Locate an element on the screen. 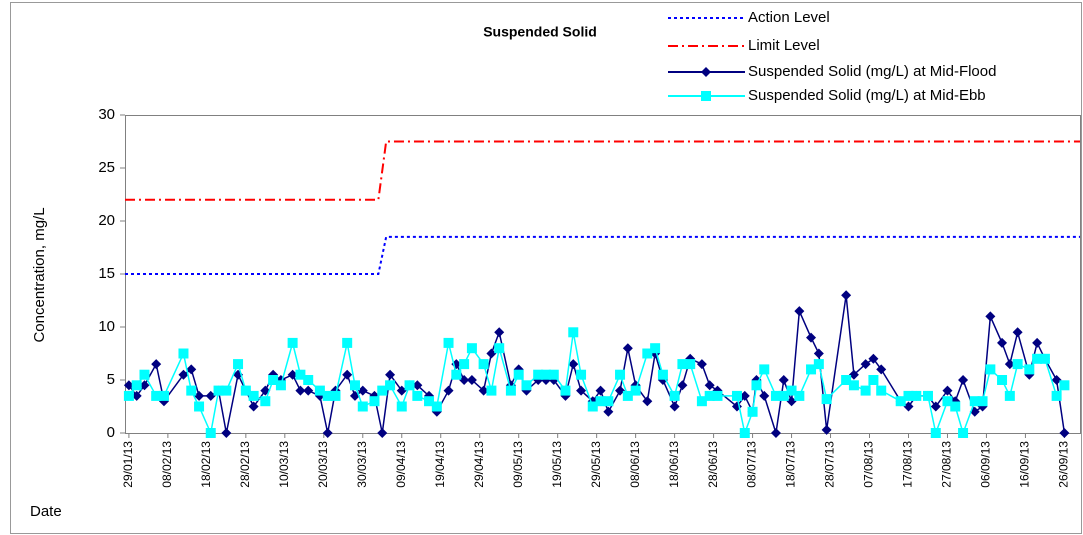 Image resolution: width=1083 pixels, height=535 pixels. x-tick-label: 28/02/13 is located at coordinates (245, 464).